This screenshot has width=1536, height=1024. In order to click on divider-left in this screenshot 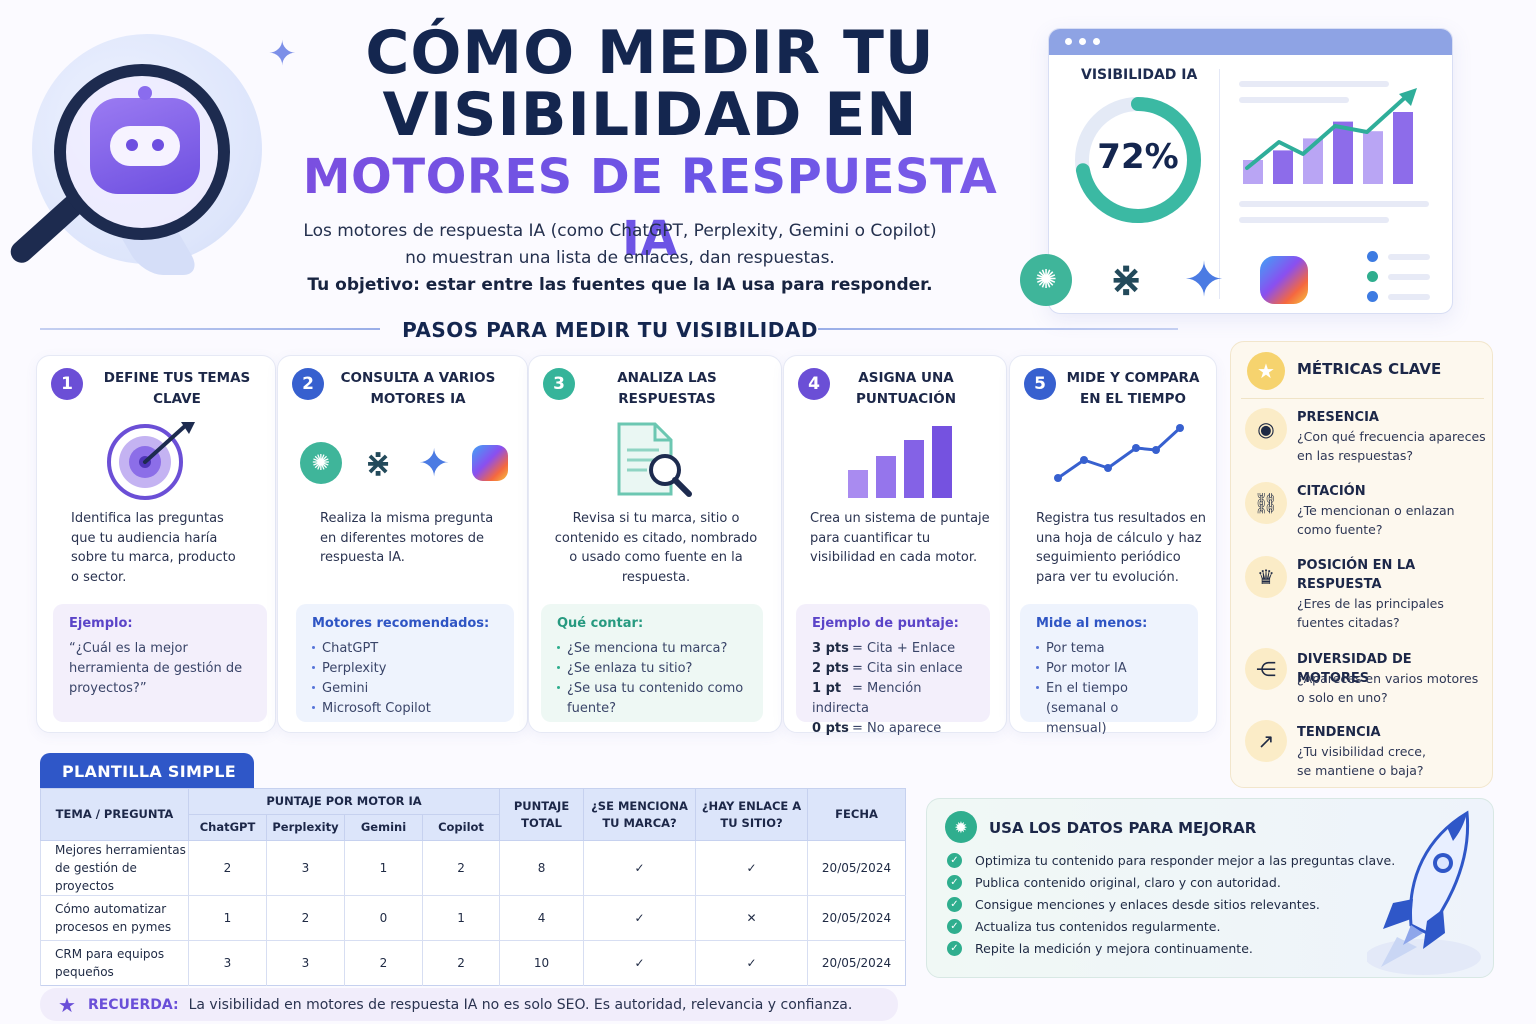, I will do `click(210, 329)`.